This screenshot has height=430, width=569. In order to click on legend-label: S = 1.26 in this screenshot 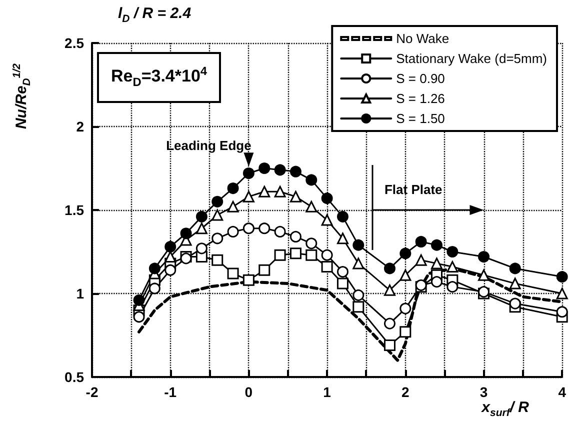, I will do `click(420, 98)`.